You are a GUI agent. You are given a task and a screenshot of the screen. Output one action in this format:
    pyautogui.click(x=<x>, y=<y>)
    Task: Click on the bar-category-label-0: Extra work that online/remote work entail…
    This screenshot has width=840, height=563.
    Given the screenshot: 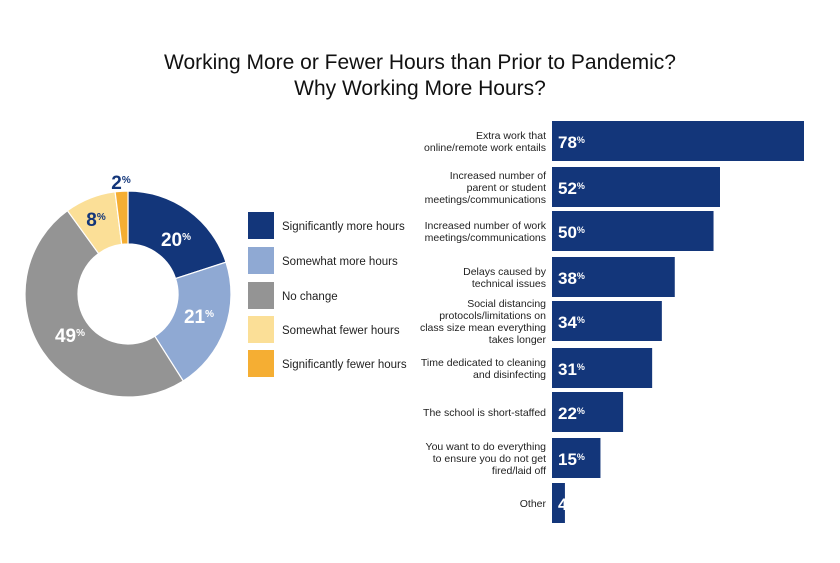 What is the action you would take?
    pyautogui.click(x=485, y=142)
    